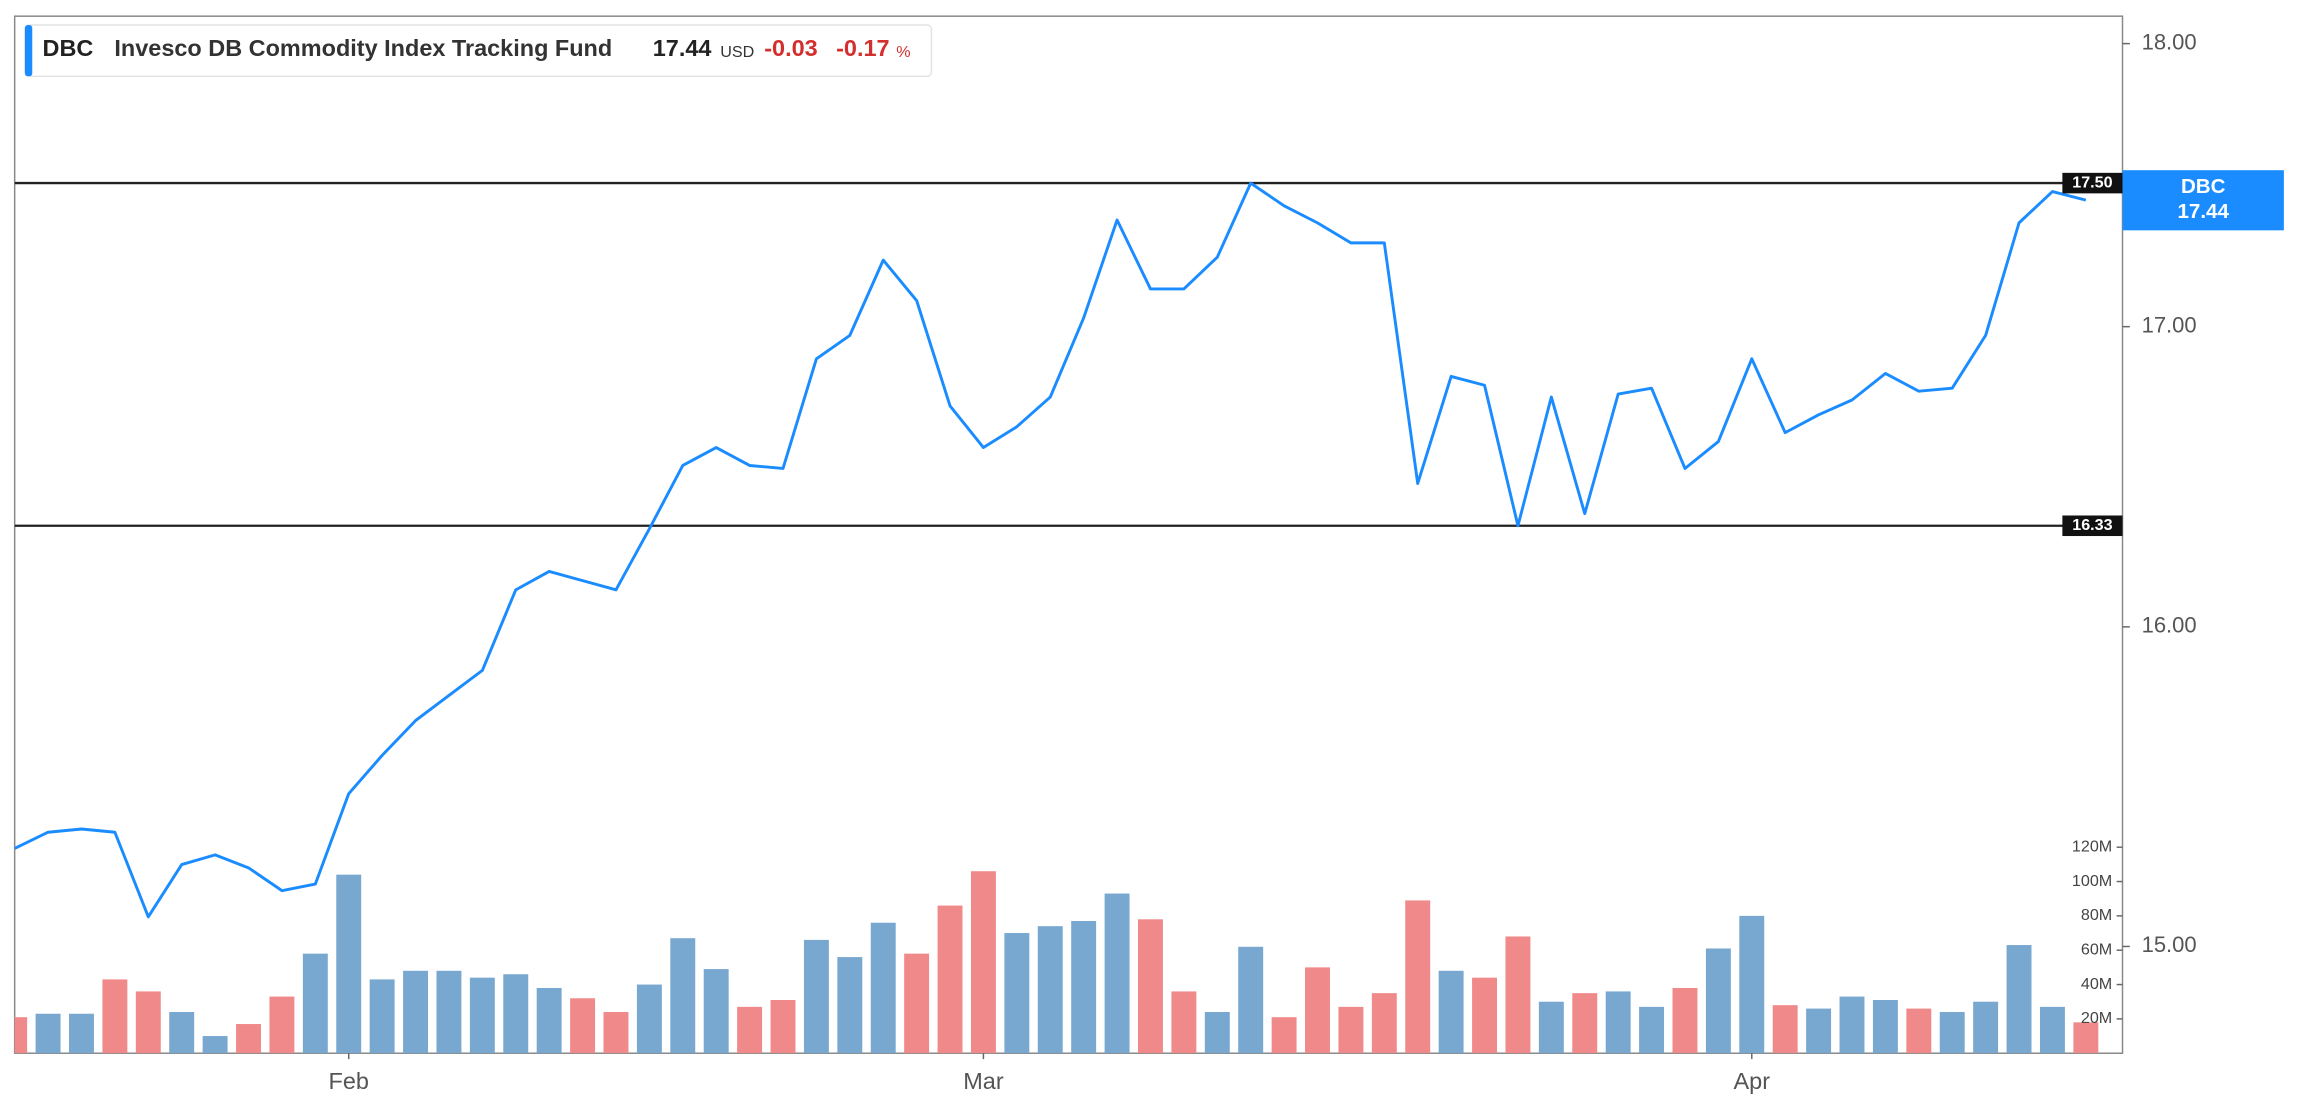 The image size is (2300, 1098). I want to click on legend-price: 17.44, so click(682, 48).